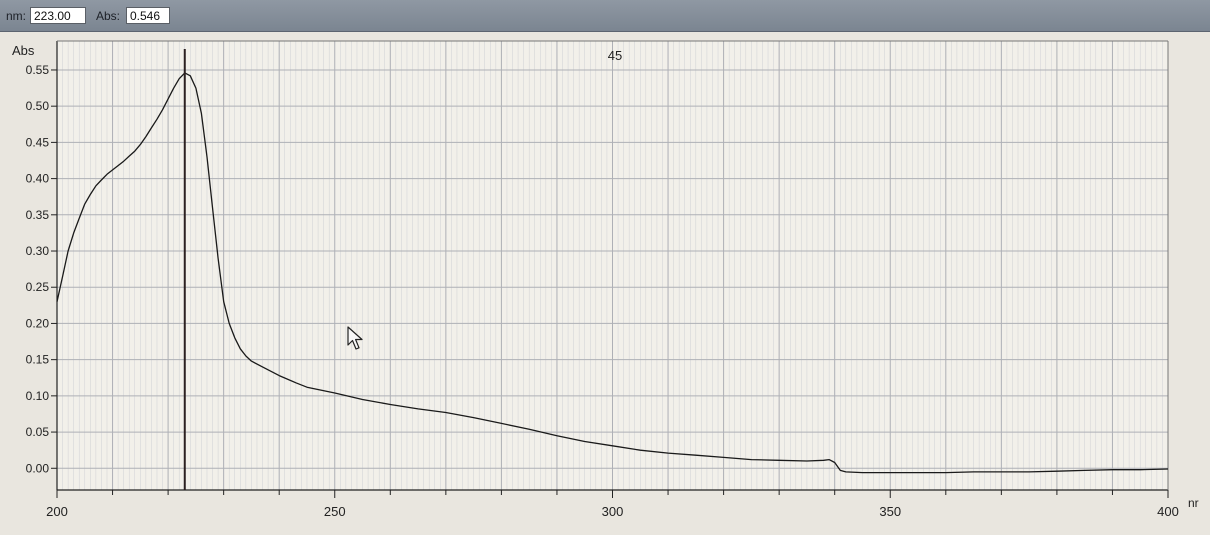  Describe the element at coordinates (148, 15) in the screenshot. I see `abs-readout-field: 0.546` at that location.